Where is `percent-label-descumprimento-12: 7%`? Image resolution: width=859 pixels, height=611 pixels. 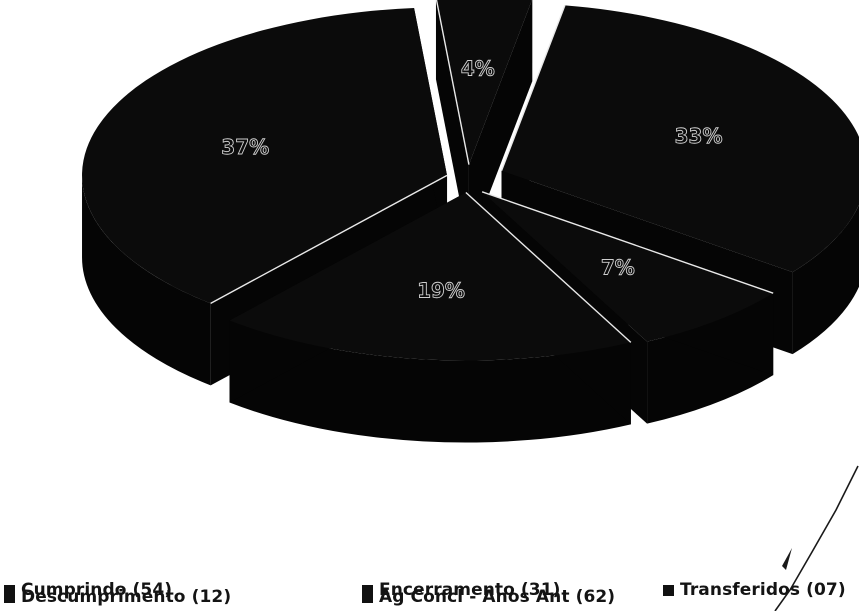 percent-label-descumprimento-12: 7% is located at coordinates (618, 268).